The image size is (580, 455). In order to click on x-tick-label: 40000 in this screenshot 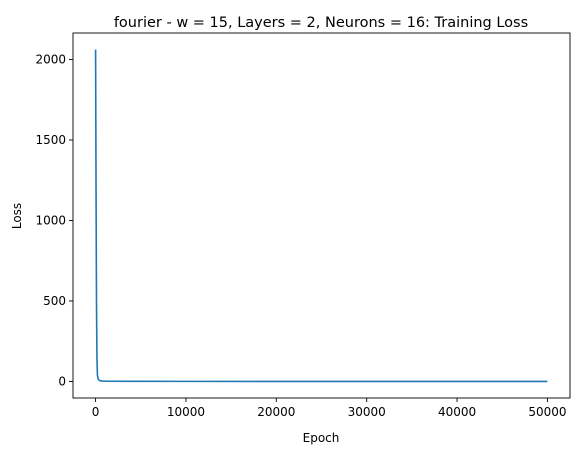, I will do `click(457, 412)`.